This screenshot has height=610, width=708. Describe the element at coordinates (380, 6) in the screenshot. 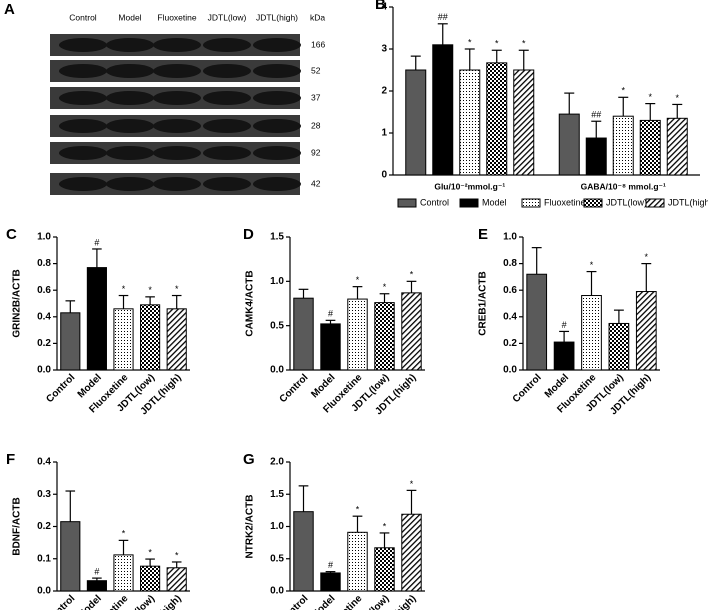

I see `panel-letter: B` at that location.